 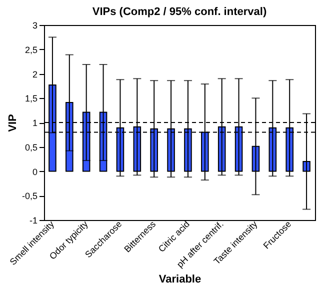 What do you see at coordinates (31, 49) in the screenshot?
I see `y-tick-label: 2,5` at bounding box center [31, 49].